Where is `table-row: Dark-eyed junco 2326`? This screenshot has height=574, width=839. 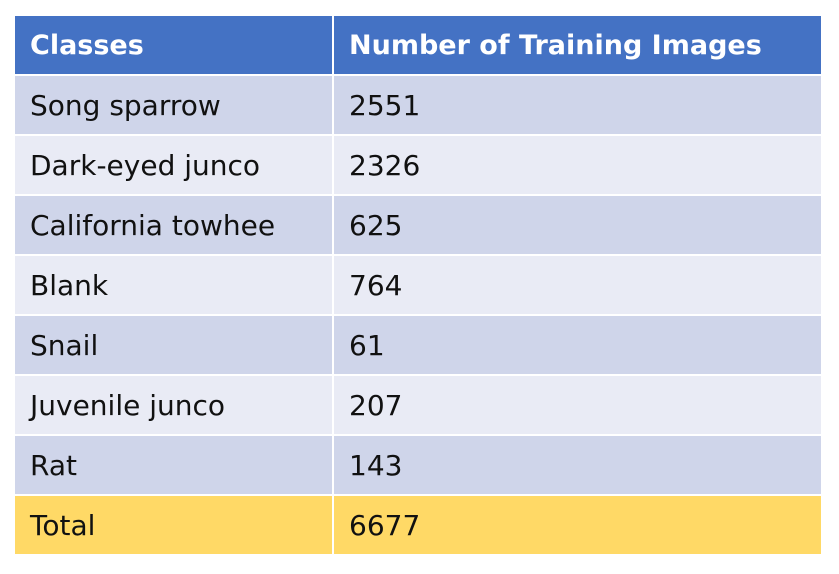 table-row: Dark-eyed junco 2326 is located at coordinates (418, 165).